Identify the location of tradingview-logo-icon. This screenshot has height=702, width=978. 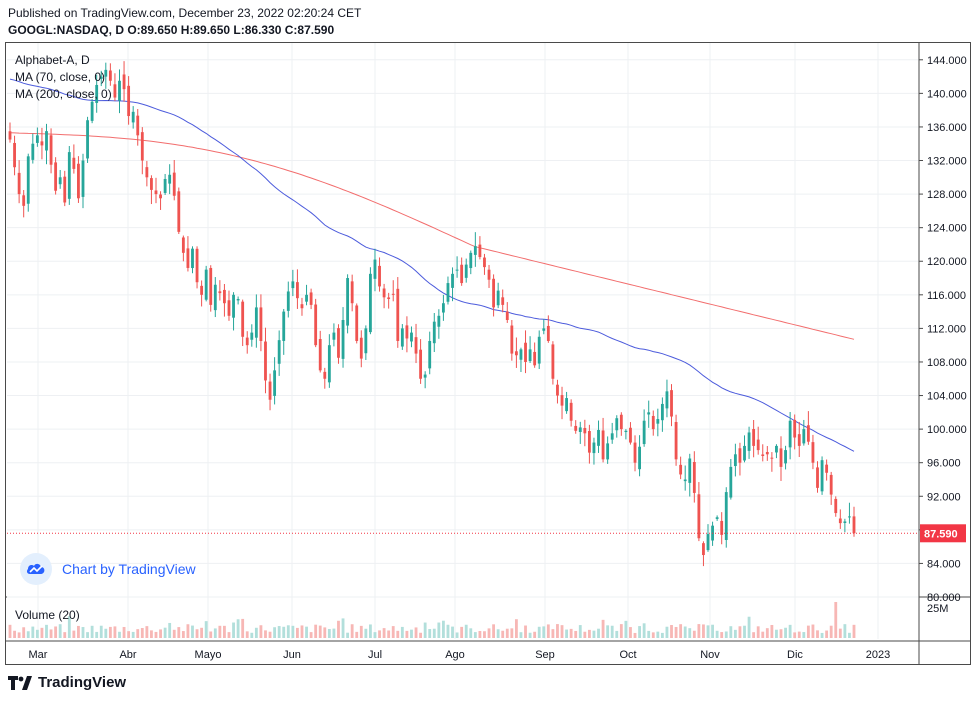
(20, 682).